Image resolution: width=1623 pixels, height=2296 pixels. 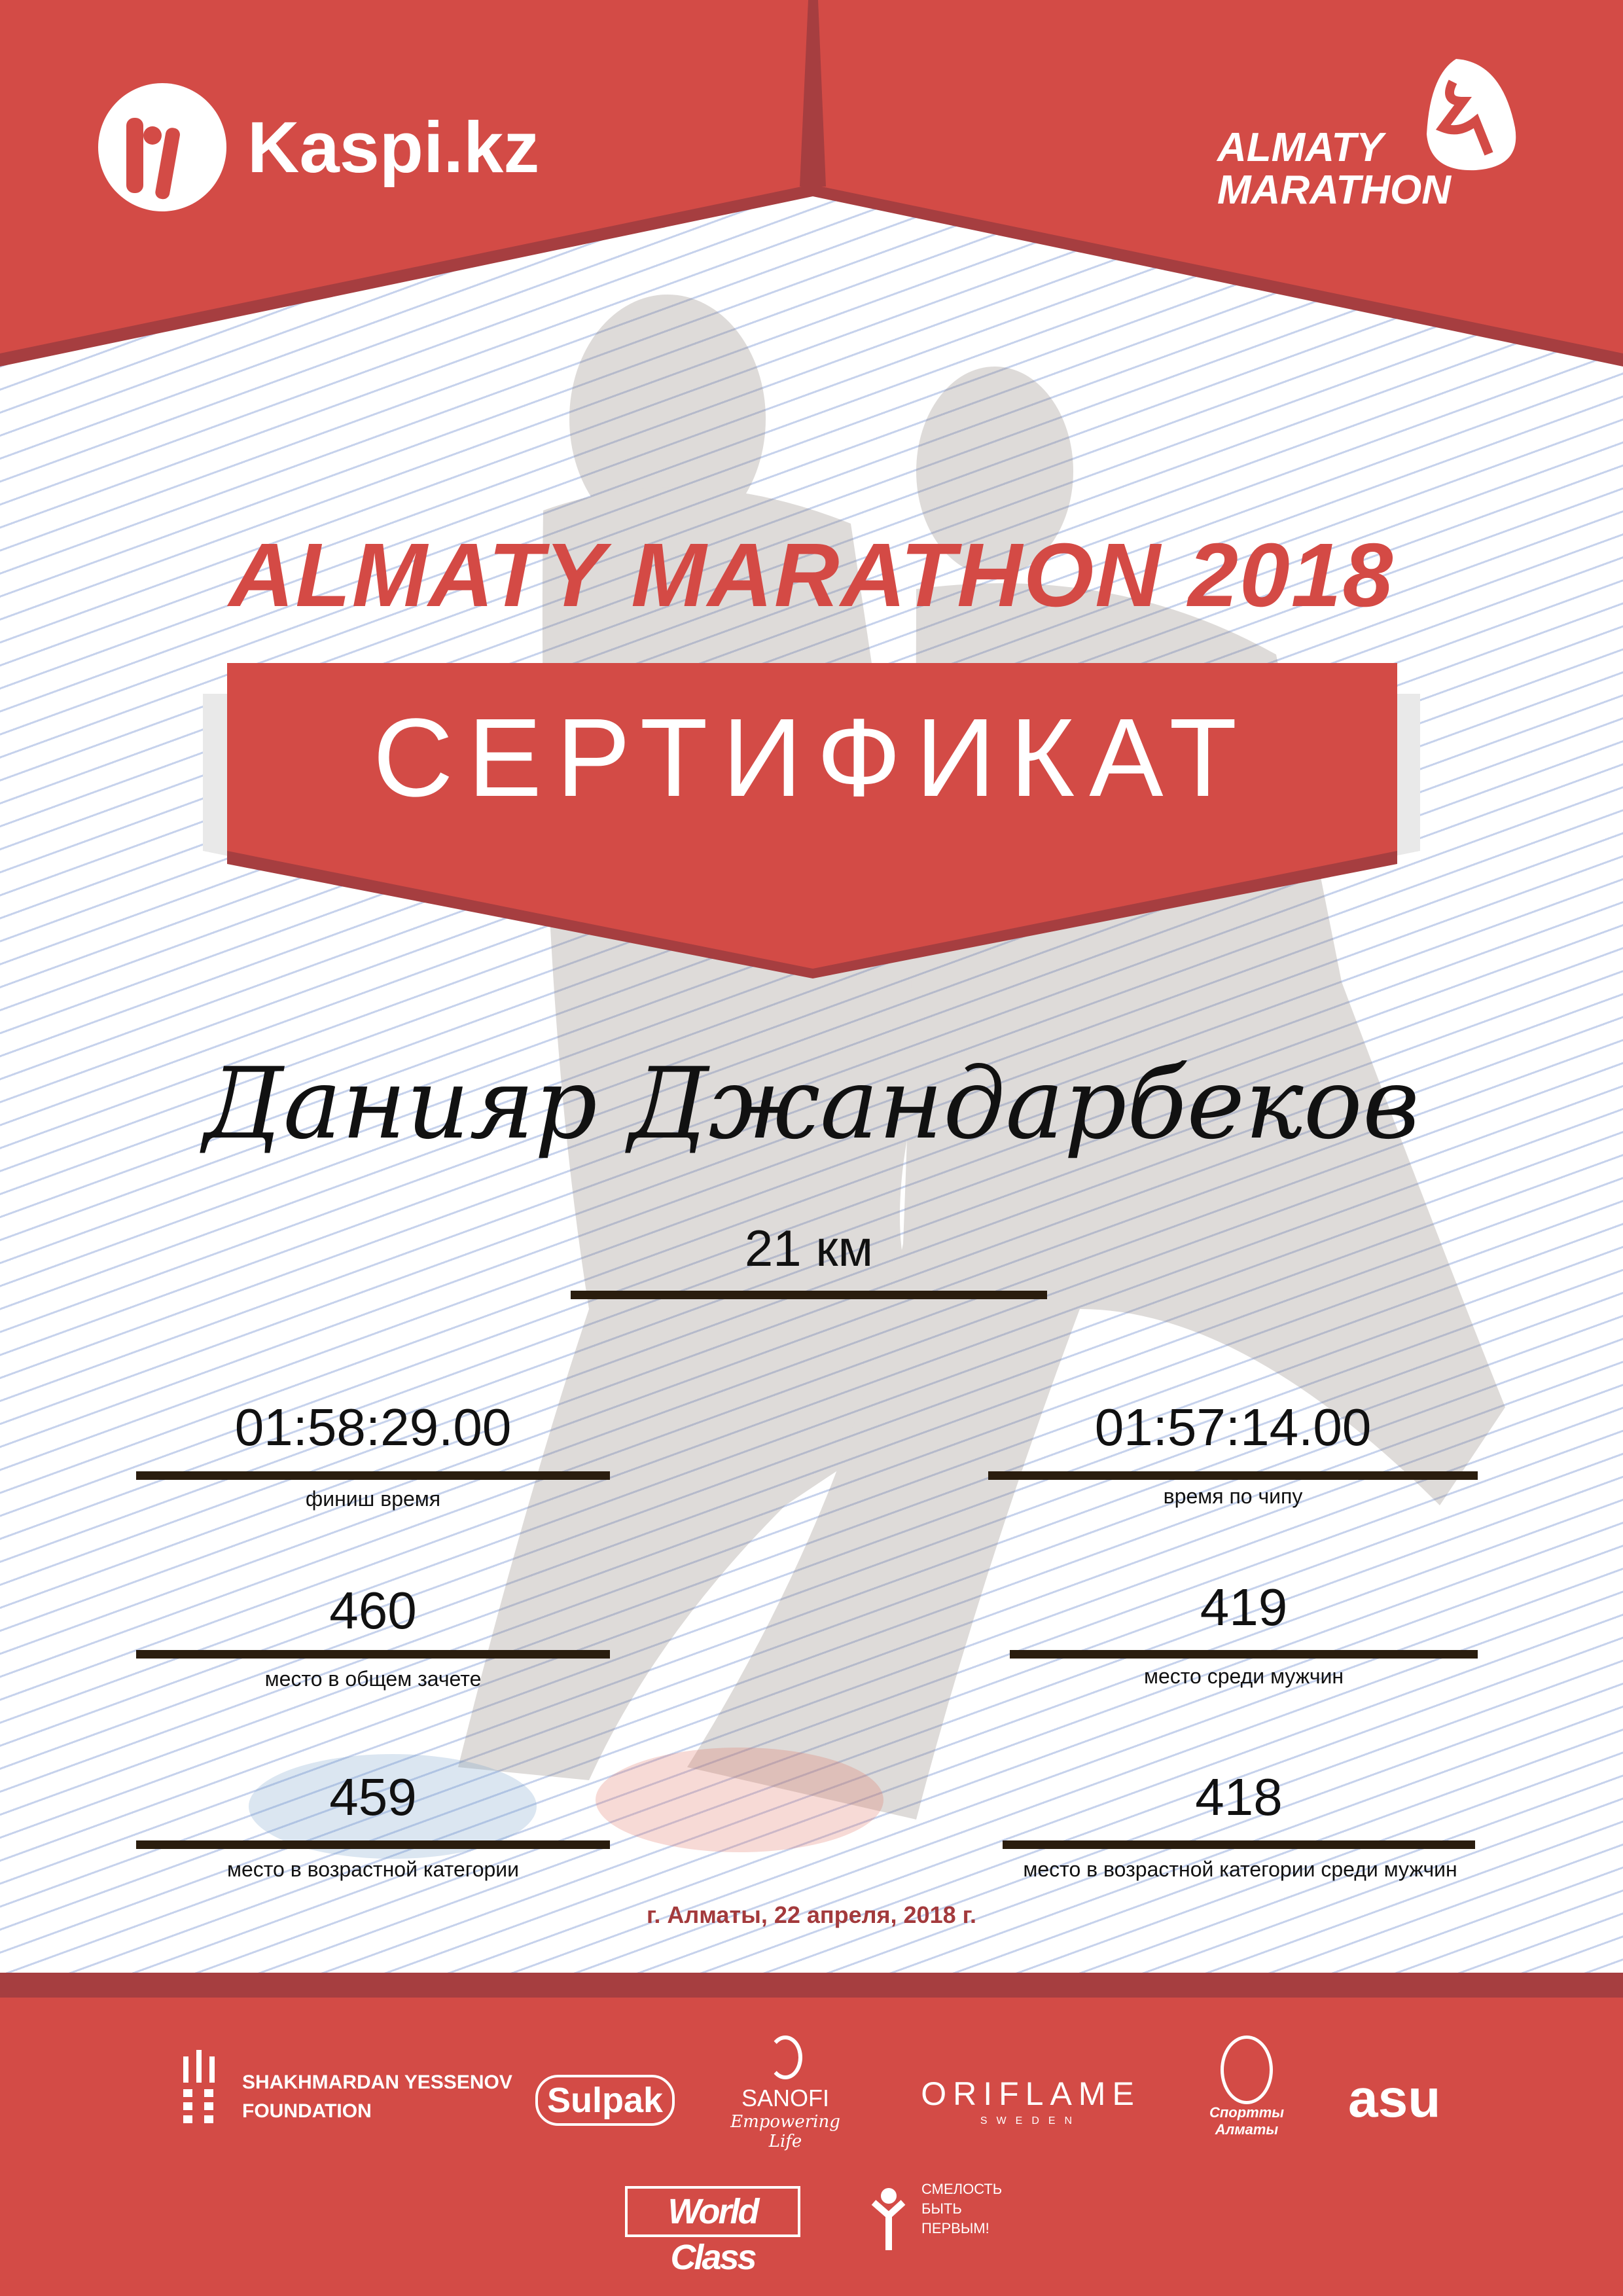 What do you see at coordinates (942, 2208) in the screenshot?
I see `fund-line2: БЫТЬ` at bounding box center [942, 2208].